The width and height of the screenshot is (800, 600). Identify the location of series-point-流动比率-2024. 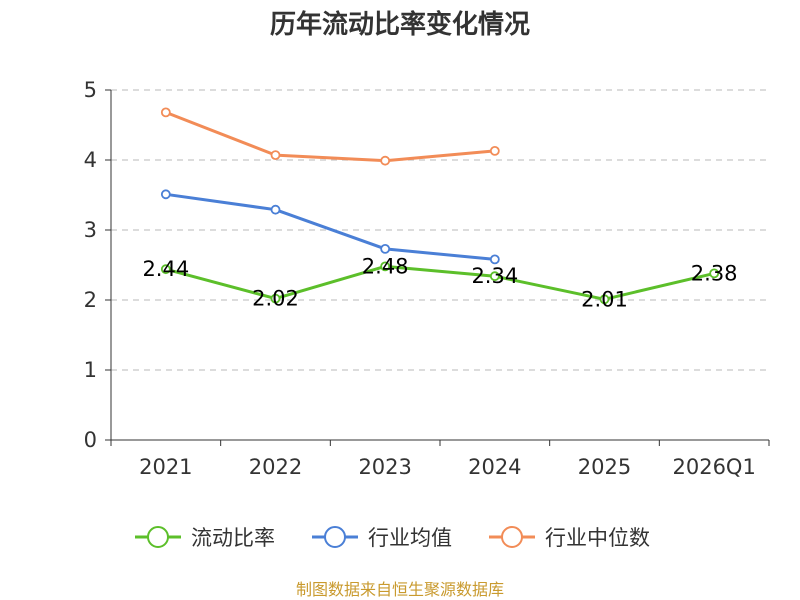
(494, 276).